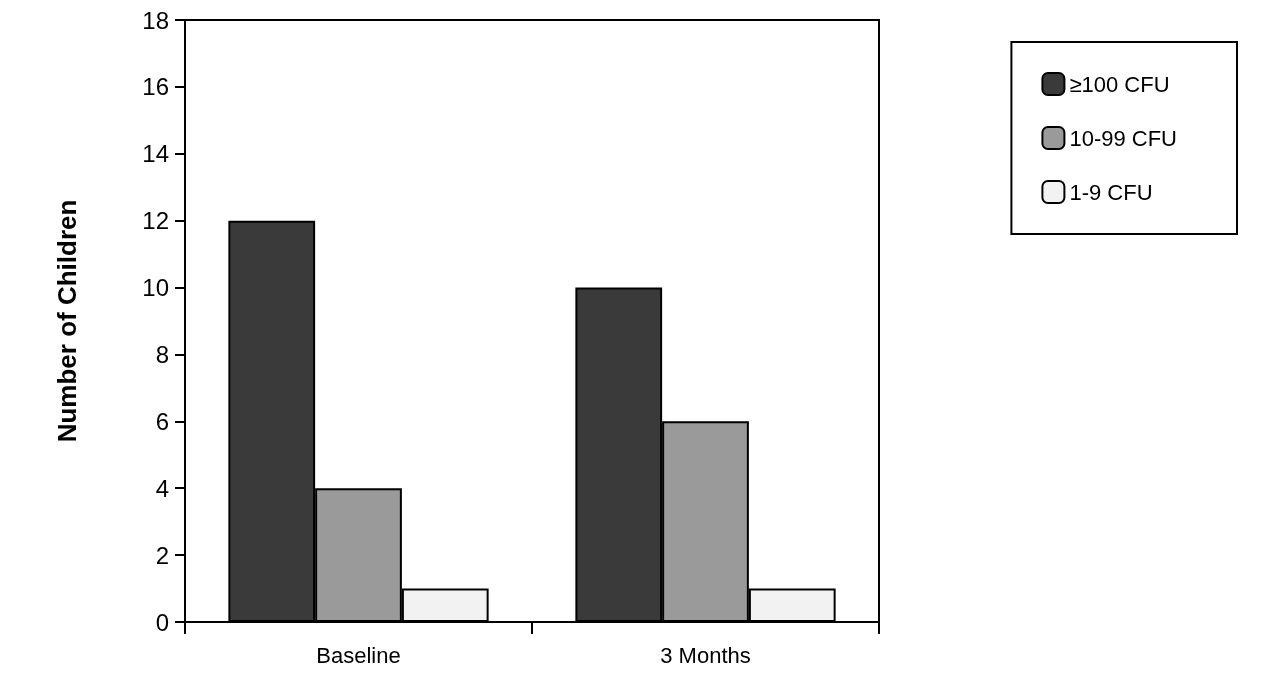  Describe the element at coordinates (1123, 138) in the screenshot. I see `legend-label: 10-99 CFU` at that location.